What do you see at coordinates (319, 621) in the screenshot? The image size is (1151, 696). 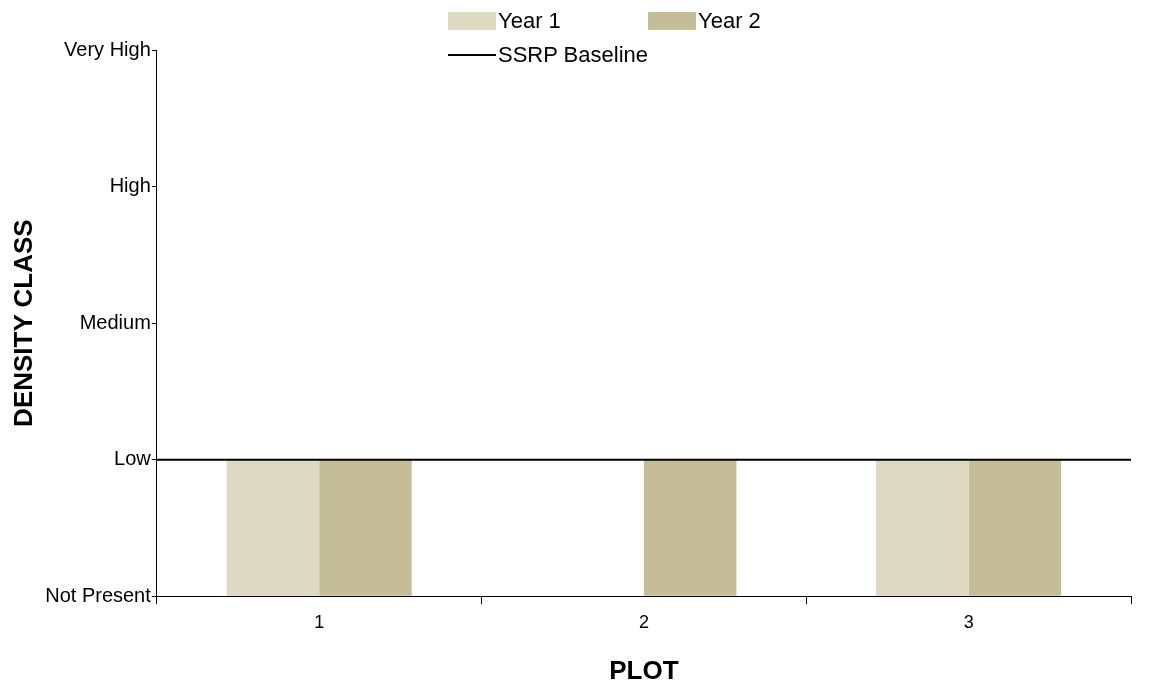 I see `x-tick-label: 1` at bounding box center [319, 621].